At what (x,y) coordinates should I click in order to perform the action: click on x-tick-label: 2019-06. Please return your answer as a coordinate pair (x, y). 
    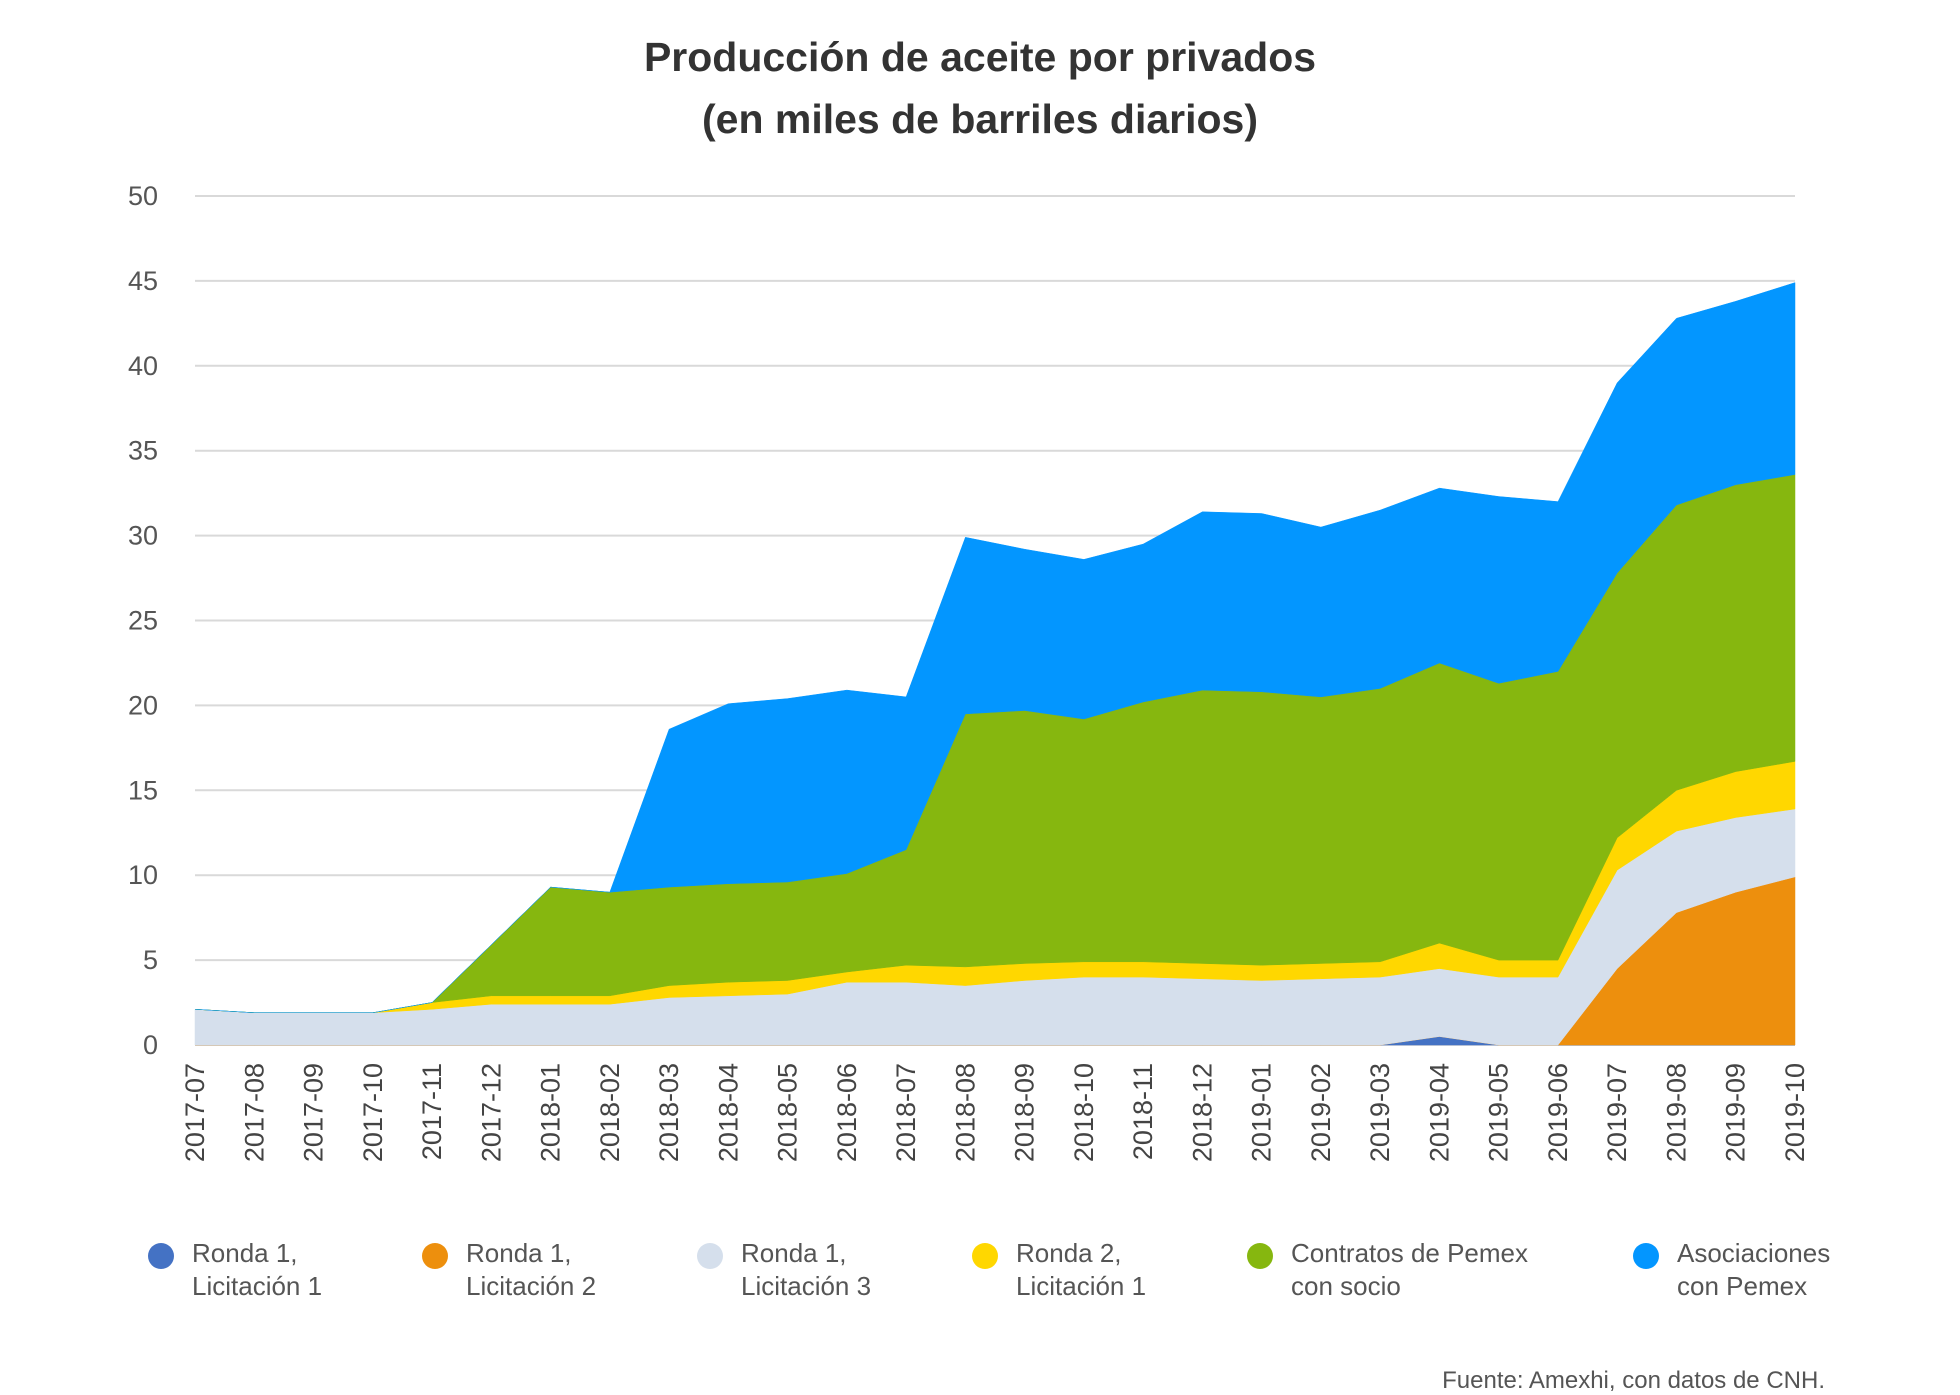
    Looking at the image, I should click on (1558, 1112).